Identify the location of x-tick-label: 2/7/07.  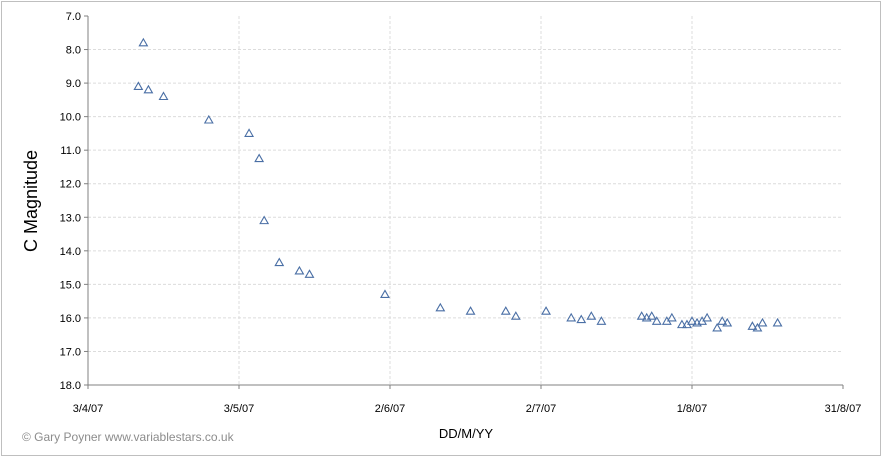
(541, 409).